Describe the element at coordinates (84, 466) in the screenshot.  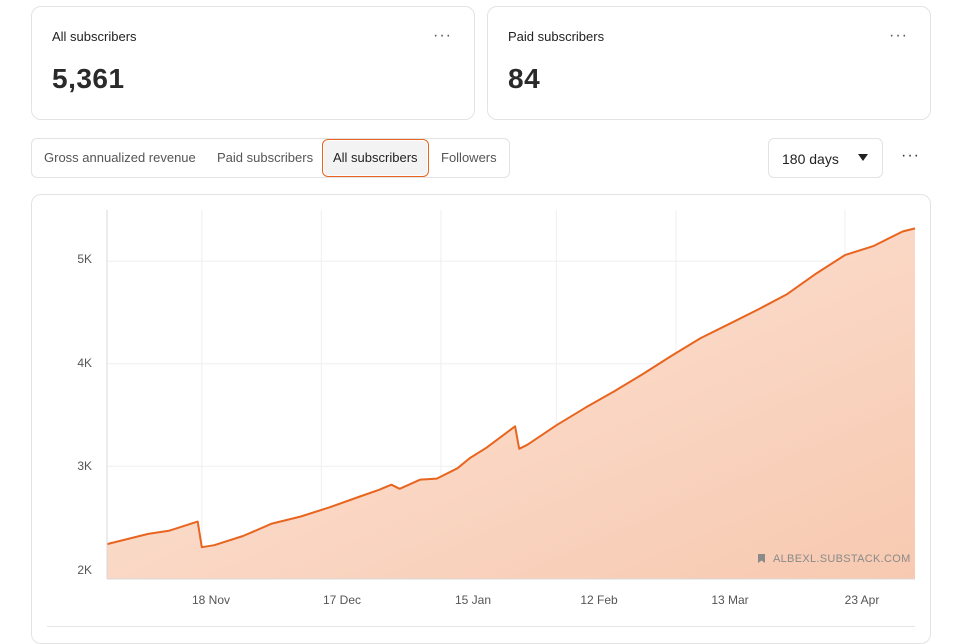
I see `y-tick-label: 3K` at that location.